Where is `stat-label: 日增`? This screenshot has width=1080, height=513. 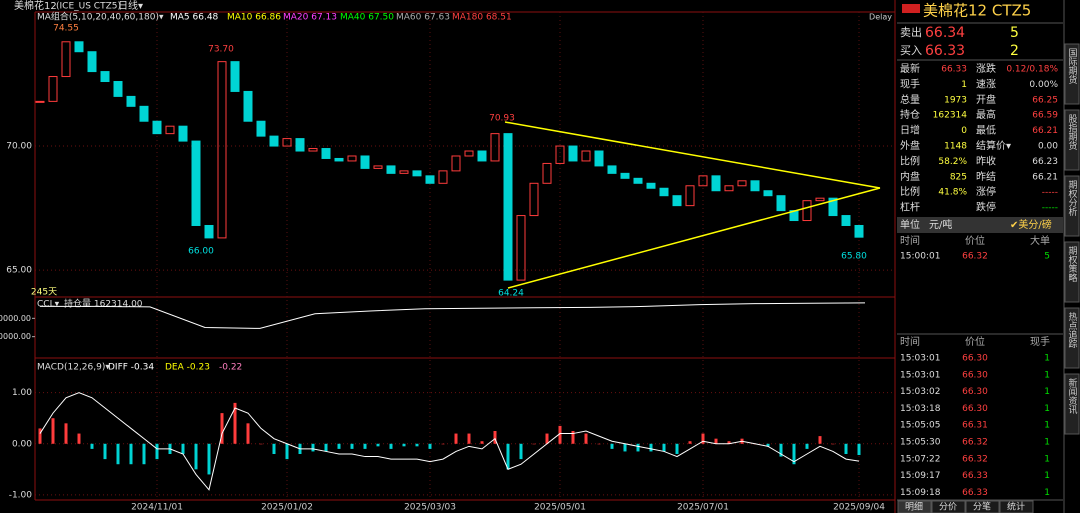
stat-label: 日增 is located at coordinates (910, 130).